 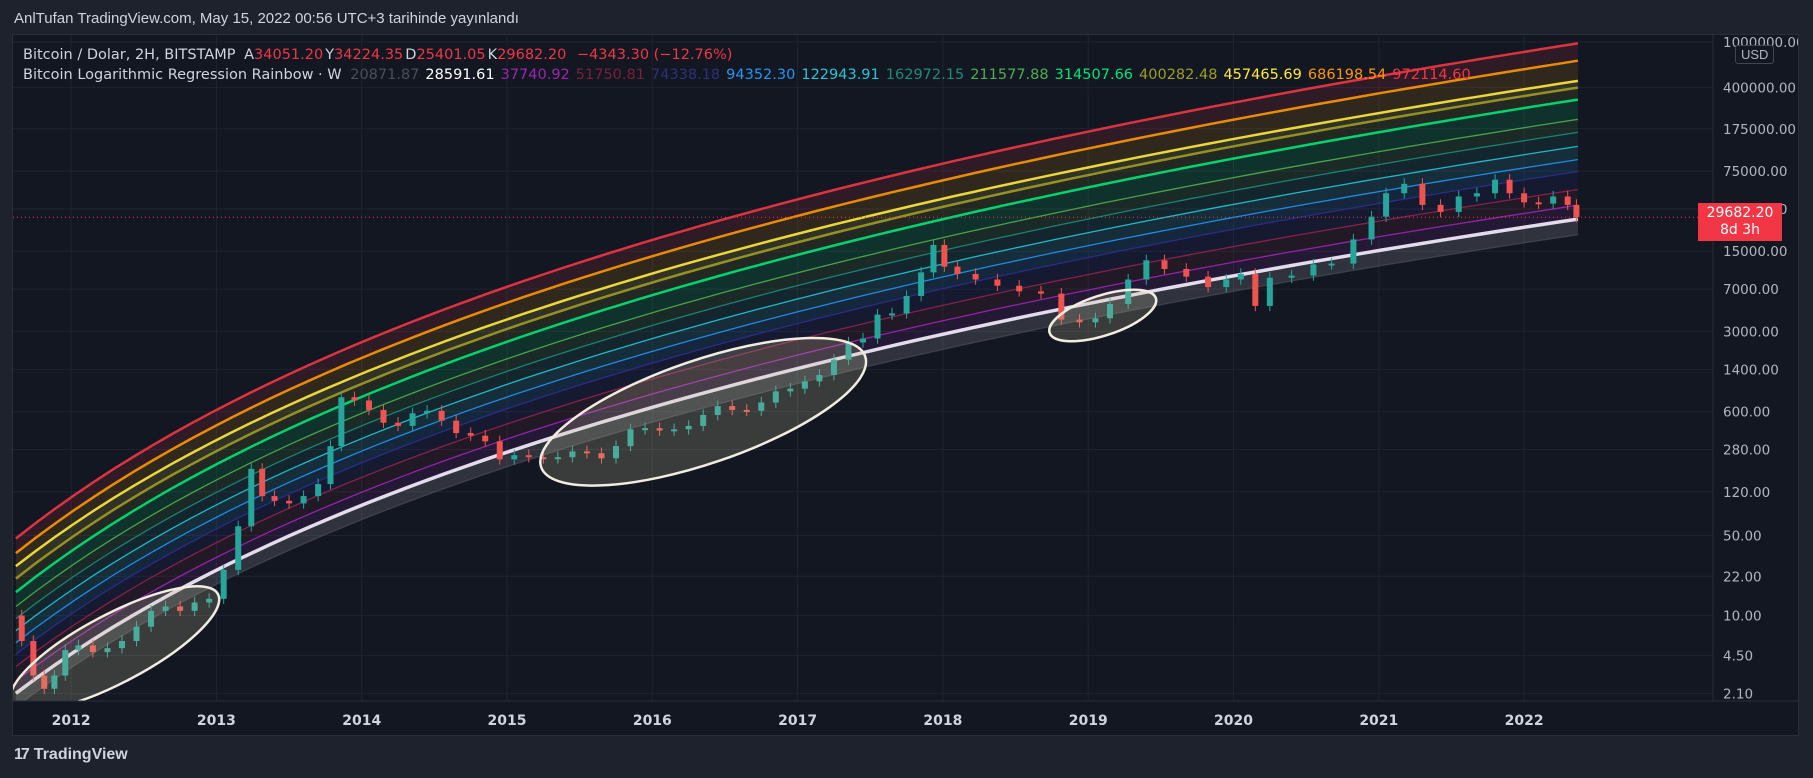 I want to click on currency-label: USD, so click(x=1755, y=54).